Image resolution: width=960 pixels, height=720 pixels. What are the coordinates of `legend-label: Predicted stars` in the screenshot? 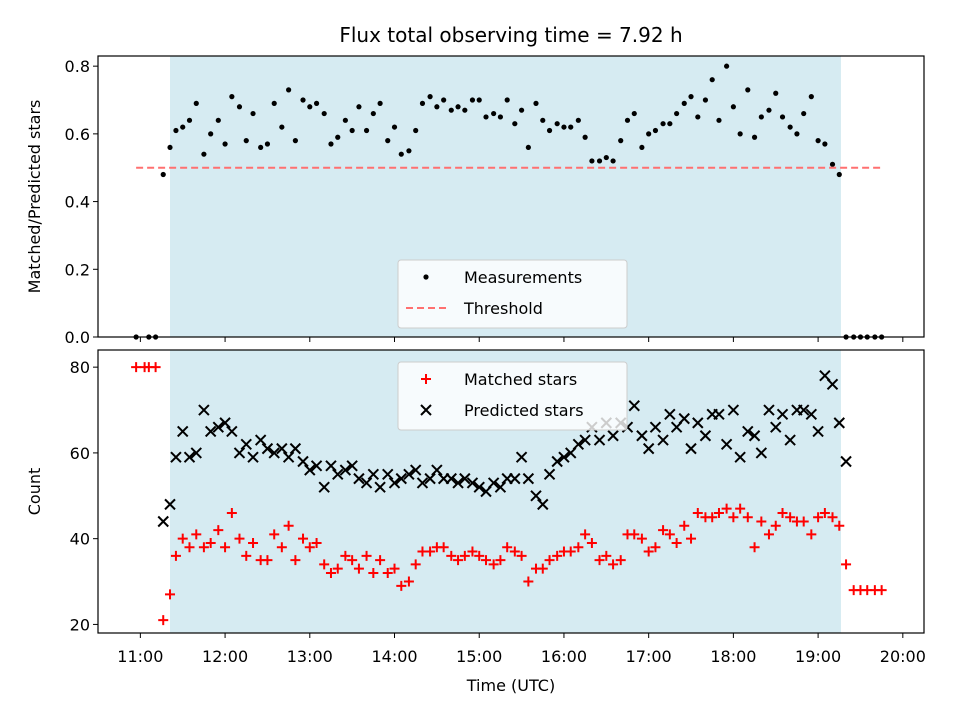 It's located at (524, 410).